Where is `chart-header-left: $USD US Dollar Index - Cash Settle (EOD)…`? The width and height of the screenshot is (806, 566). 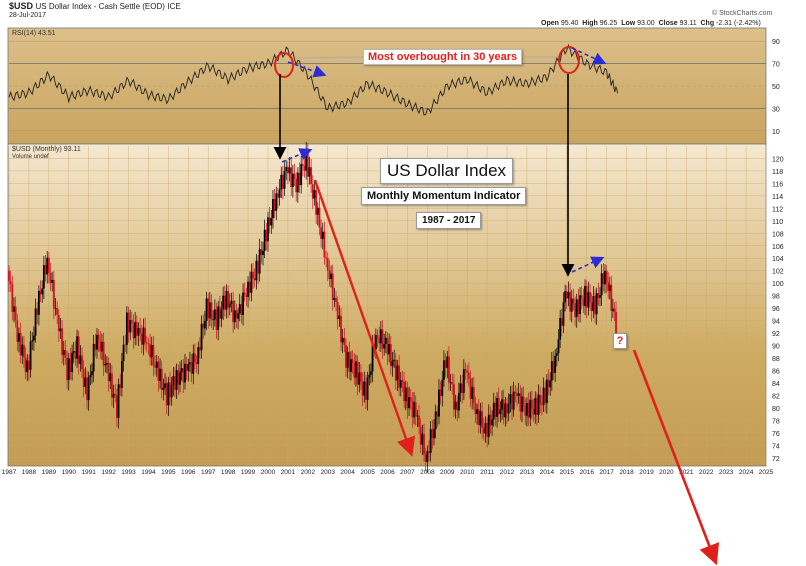 chart-header-left: $USD US Dollar Index - Cash Settle (EOD)… is located at coordinates (95, 6).